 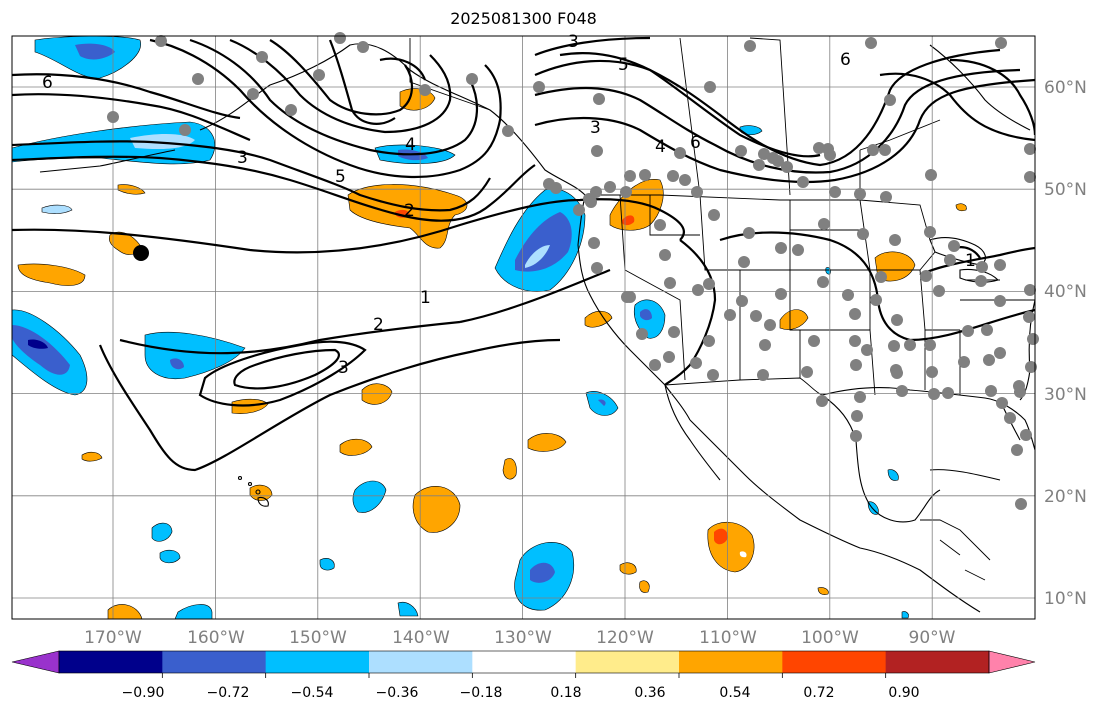 I want to click on colorbar-extend-low, so click(x=35, y=662).